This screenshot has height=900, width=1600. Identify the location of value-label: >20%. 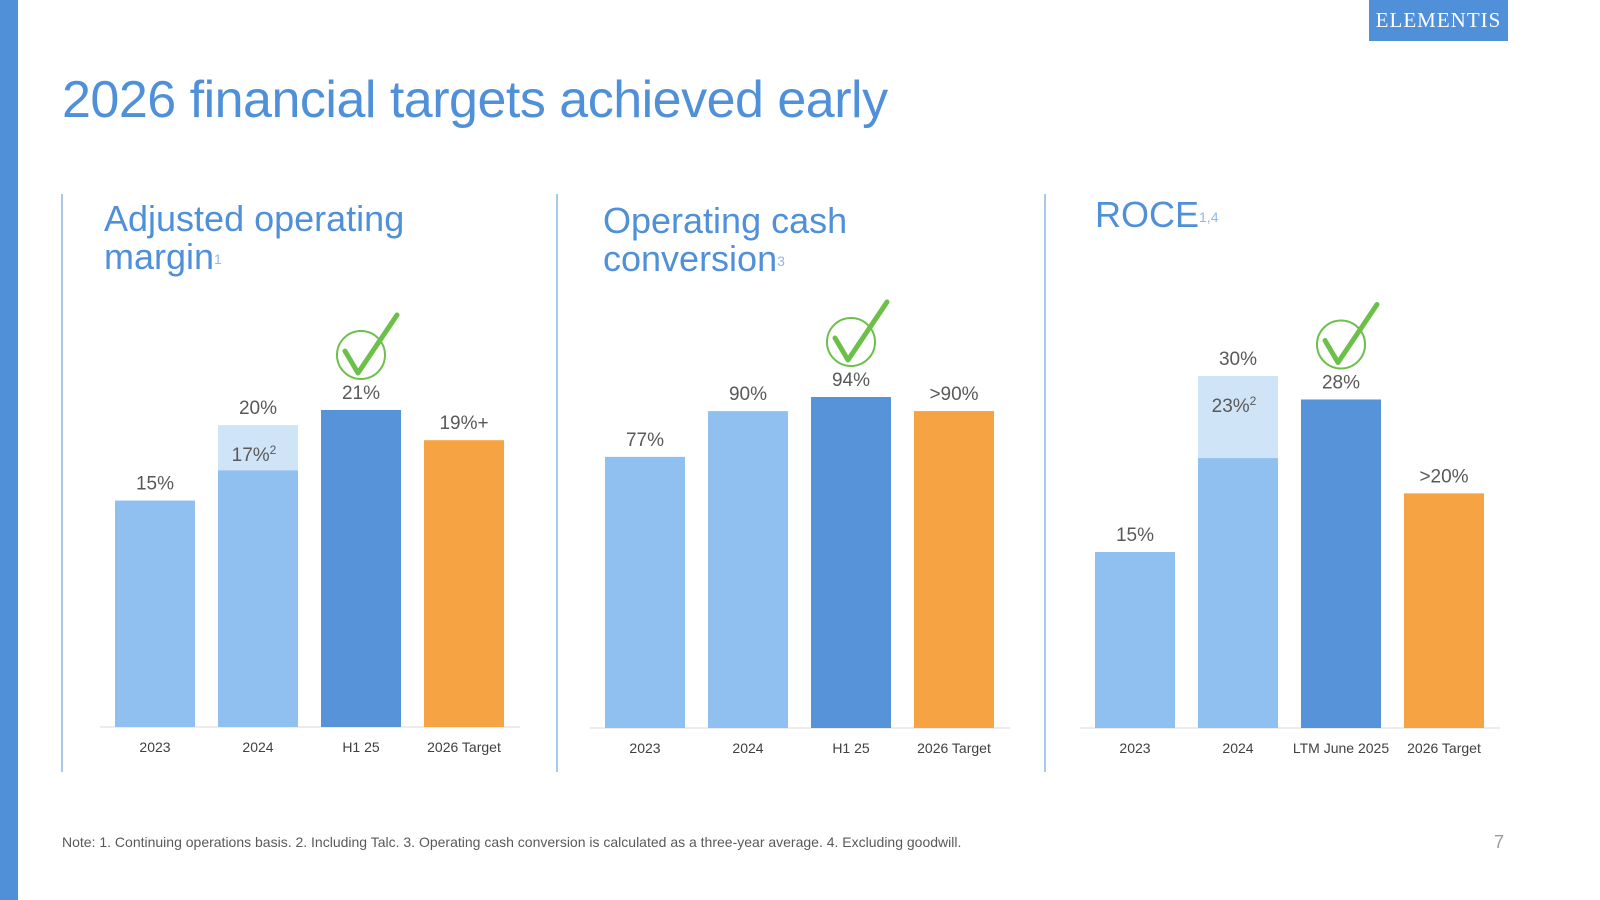
(1443, 476).